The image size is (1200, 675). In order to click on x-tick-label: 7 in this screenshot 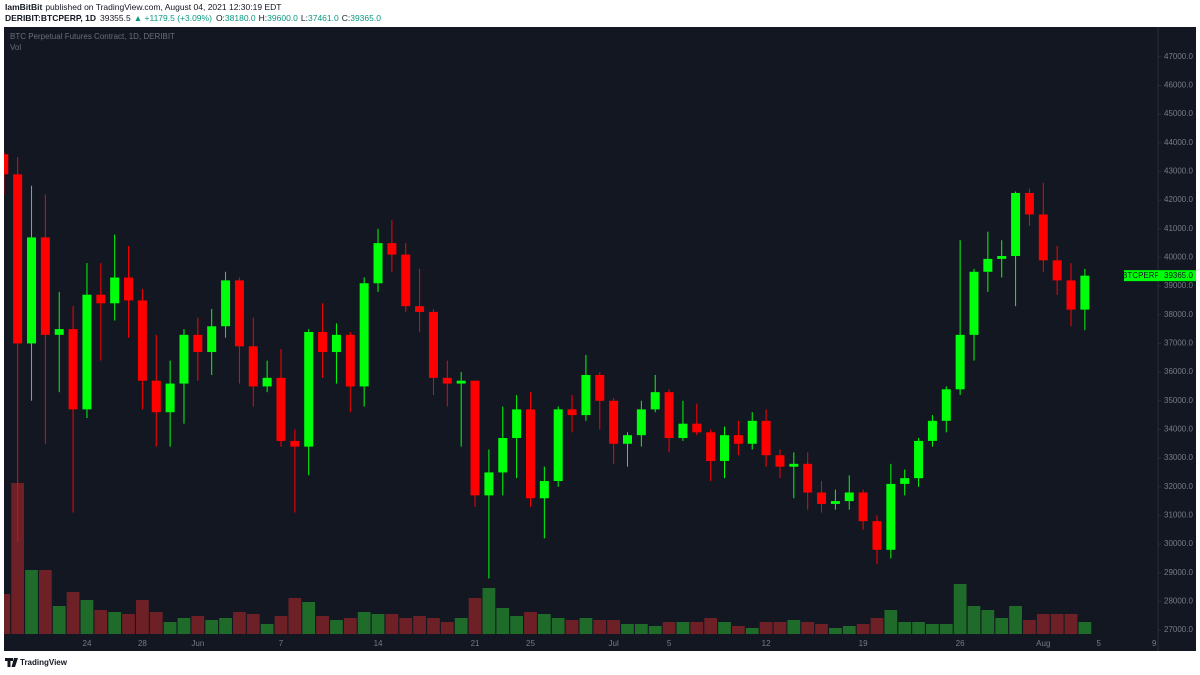, I will do `click(281, 643)`.